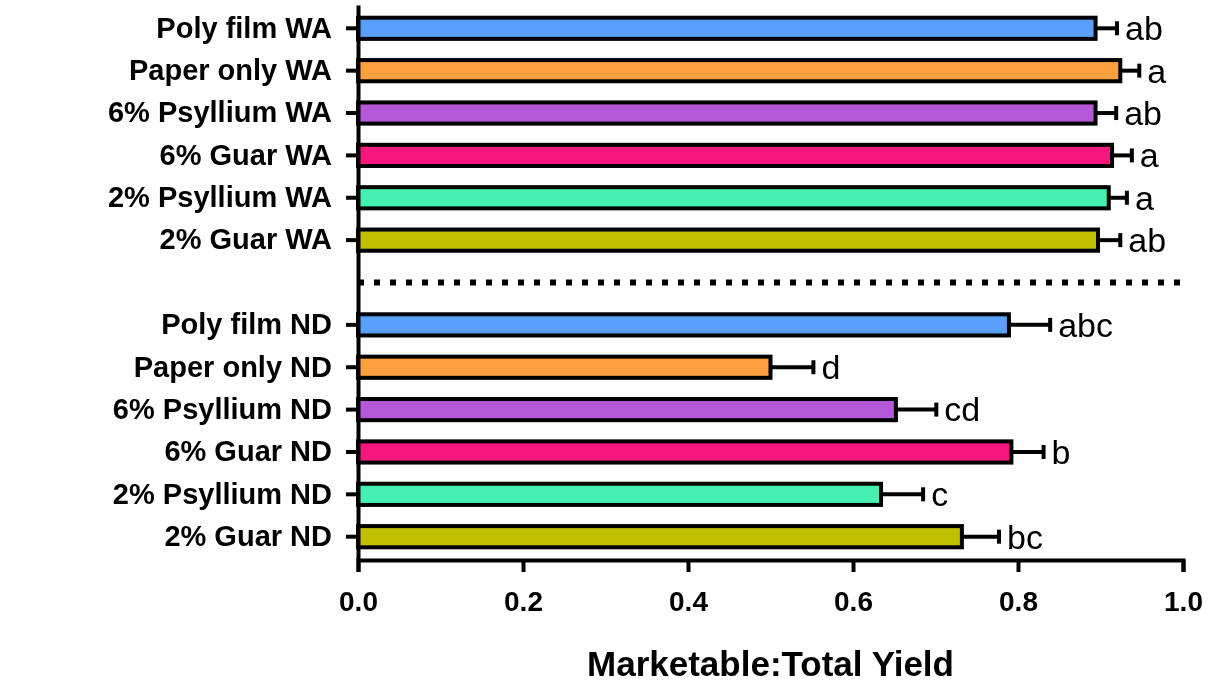 This screenshot has height=691, width=1216. Describe the element at coordinates (220, 197) in the screenshot. I see `y-tick-label: 2% Psyllium WA` at that location.